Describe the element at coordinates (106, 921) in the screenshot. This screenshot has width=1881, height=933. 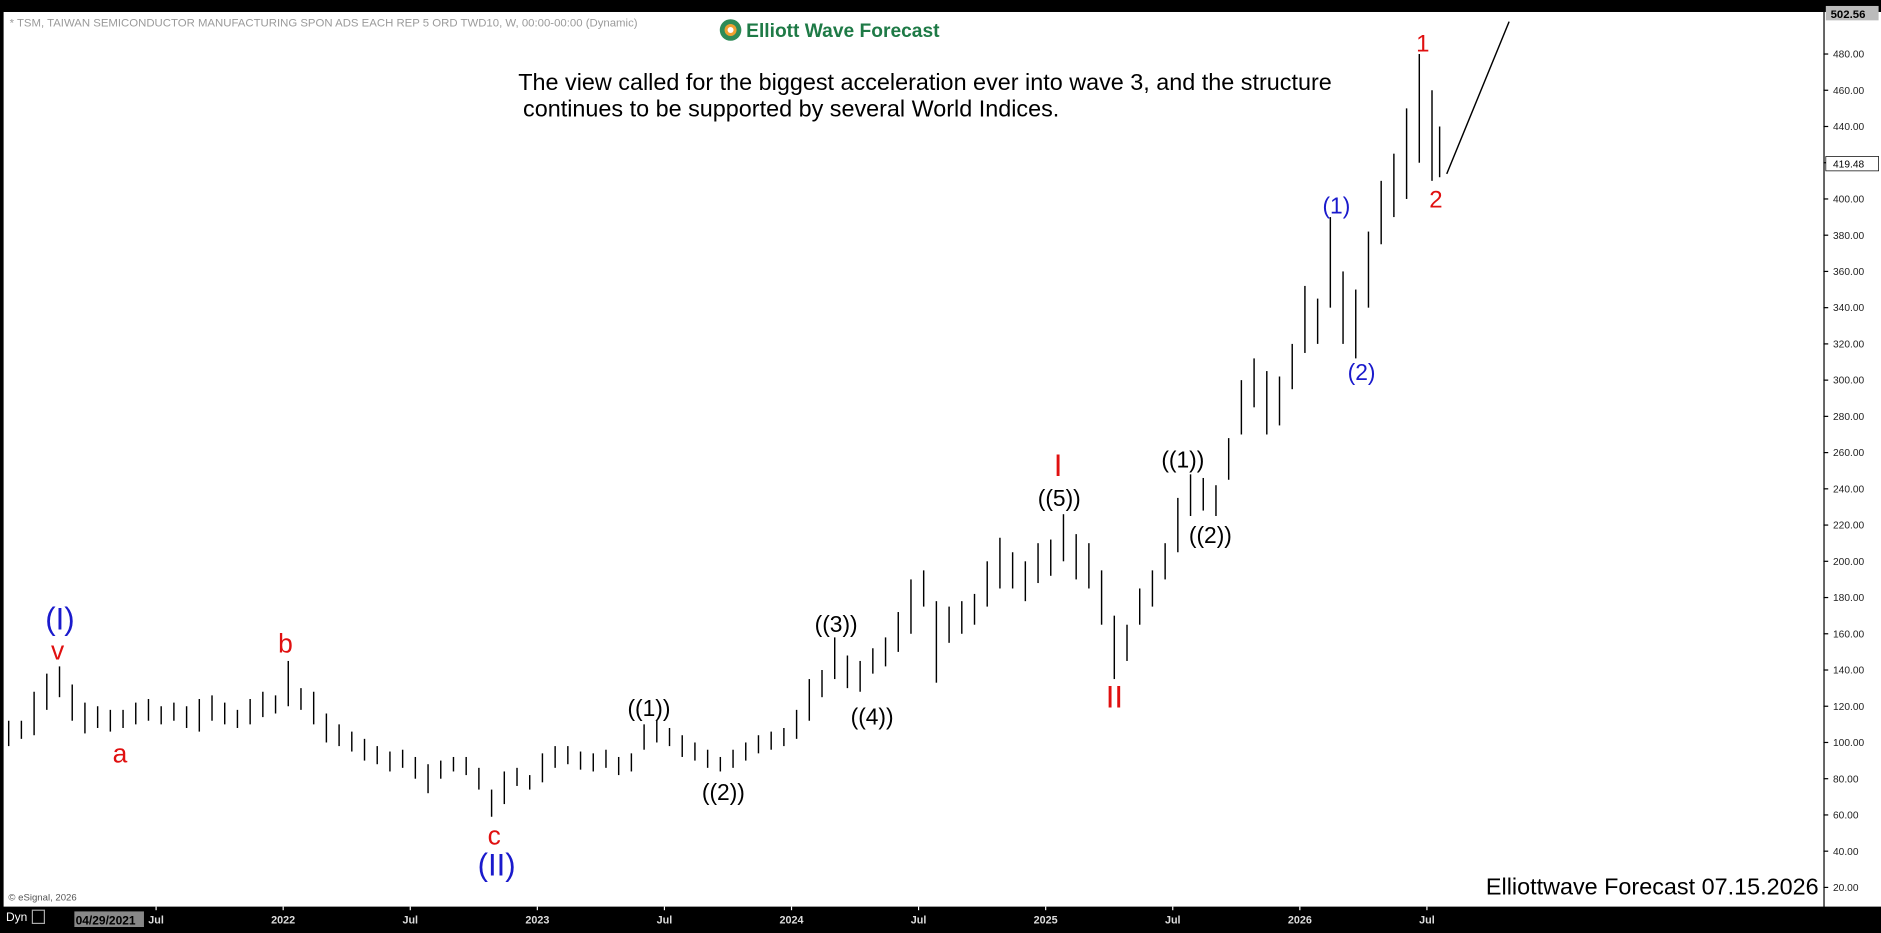
I see `cursor-date: 04/29/2021` at that location.